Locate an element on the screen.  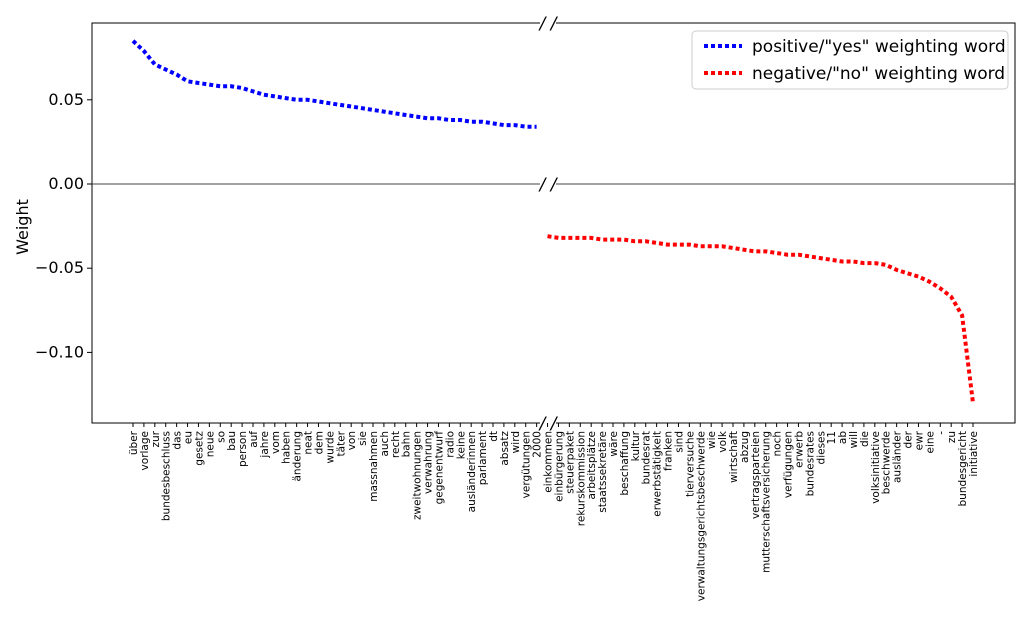
x-tick-label: bahn is located at coordinates (407, 444).